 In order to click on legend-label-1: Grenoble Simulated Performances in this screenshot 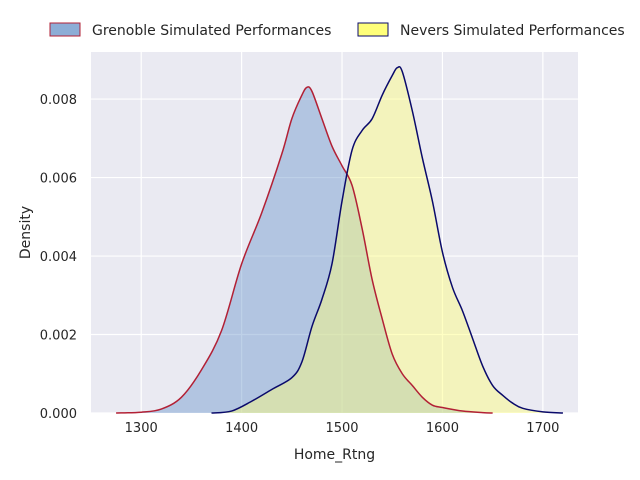, I will do `click(211, 31)`.